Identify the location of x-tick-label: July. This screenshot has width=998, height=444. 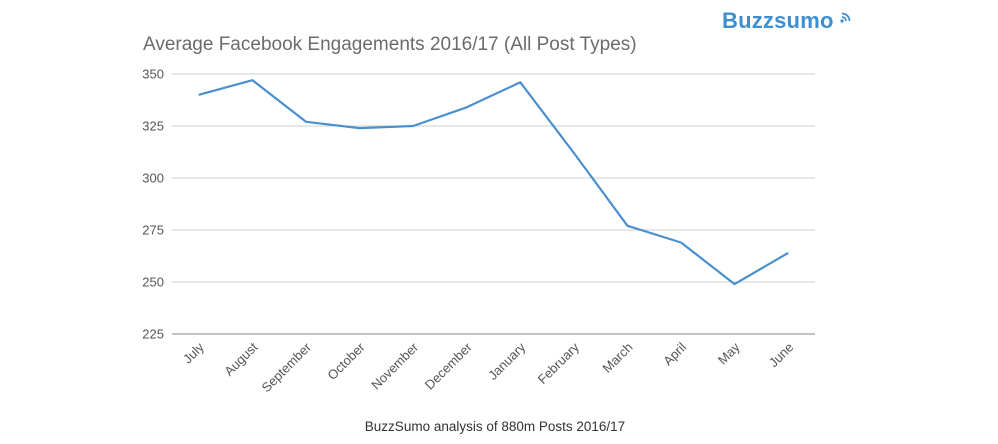
(193, 352).